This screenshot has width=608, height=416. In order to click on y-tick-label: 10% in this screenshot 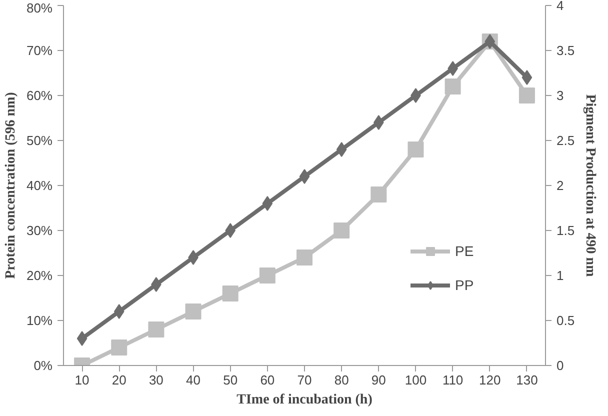, I will do `click(39, 320)`.